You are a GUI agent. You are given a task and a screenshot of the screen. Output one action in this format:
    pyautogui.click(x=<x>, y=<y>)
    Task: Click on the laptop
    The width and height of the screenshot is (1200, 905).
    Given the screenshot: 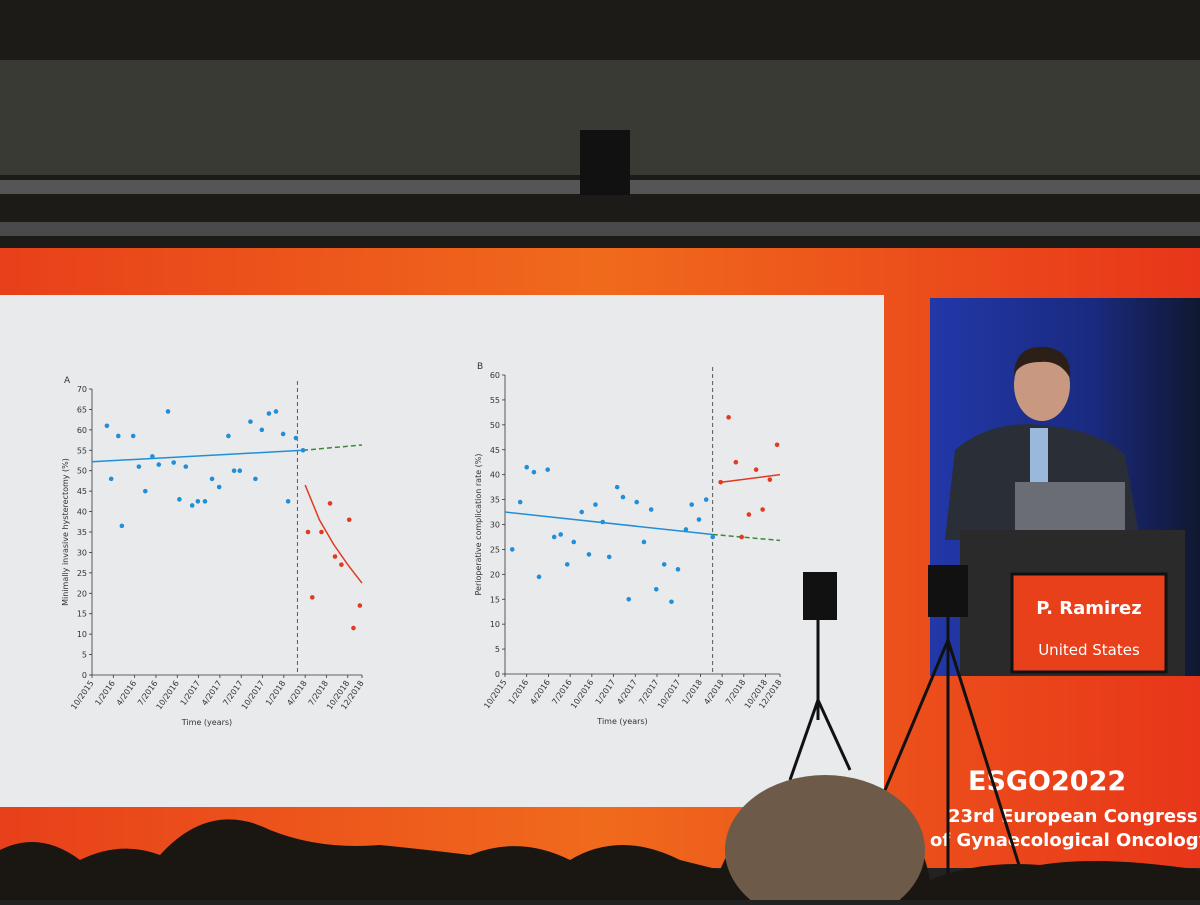 What is the action you would take?
    pyautogui.click(x=1070, y=507)
    